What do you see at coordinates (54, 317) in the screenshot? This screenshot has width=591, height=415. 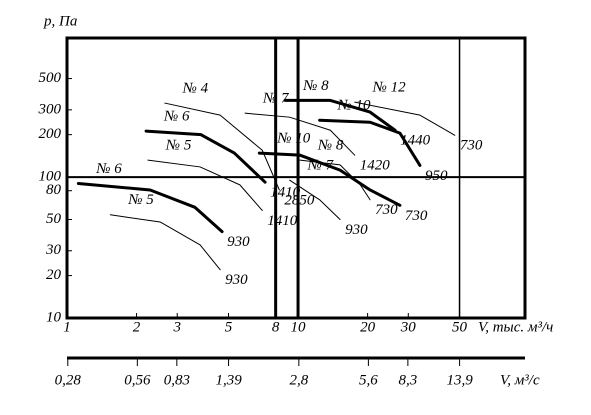 I see `y-tick-label: 10` at bounding box center [54, 317].